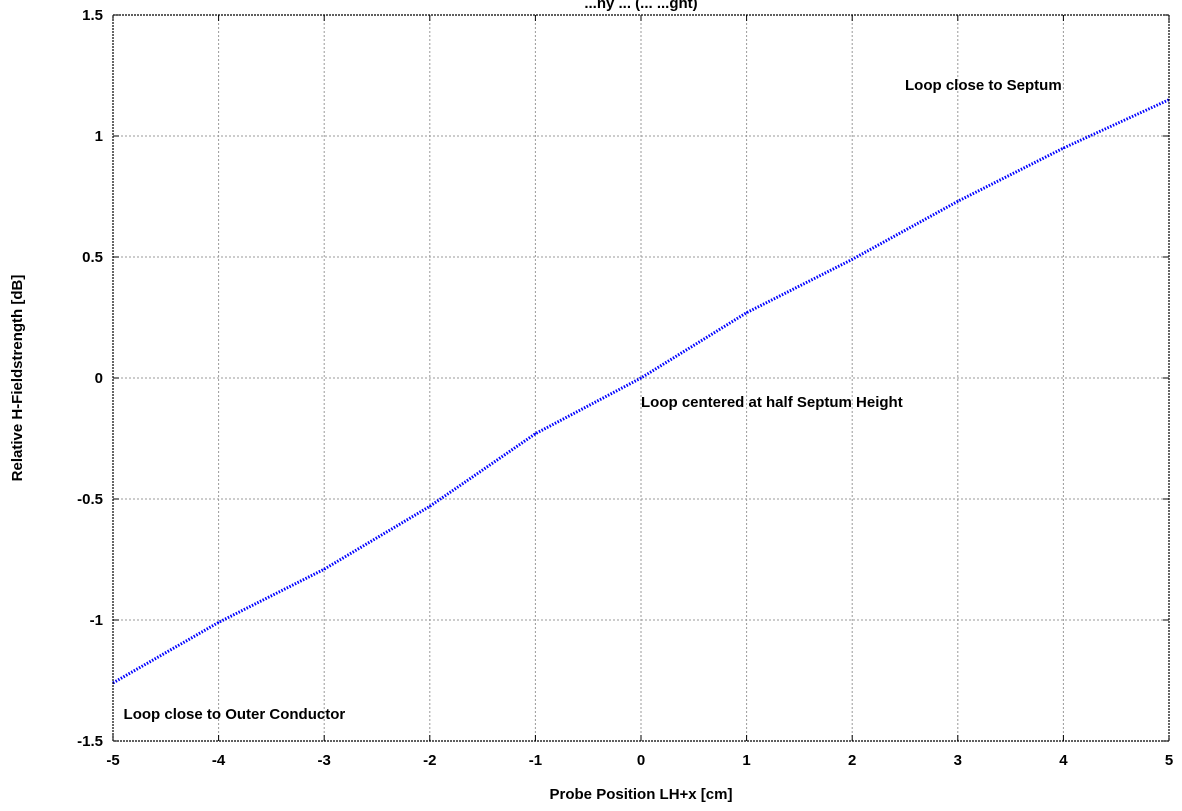  I want to click on x-tick-label: -5, so click(112, 760).